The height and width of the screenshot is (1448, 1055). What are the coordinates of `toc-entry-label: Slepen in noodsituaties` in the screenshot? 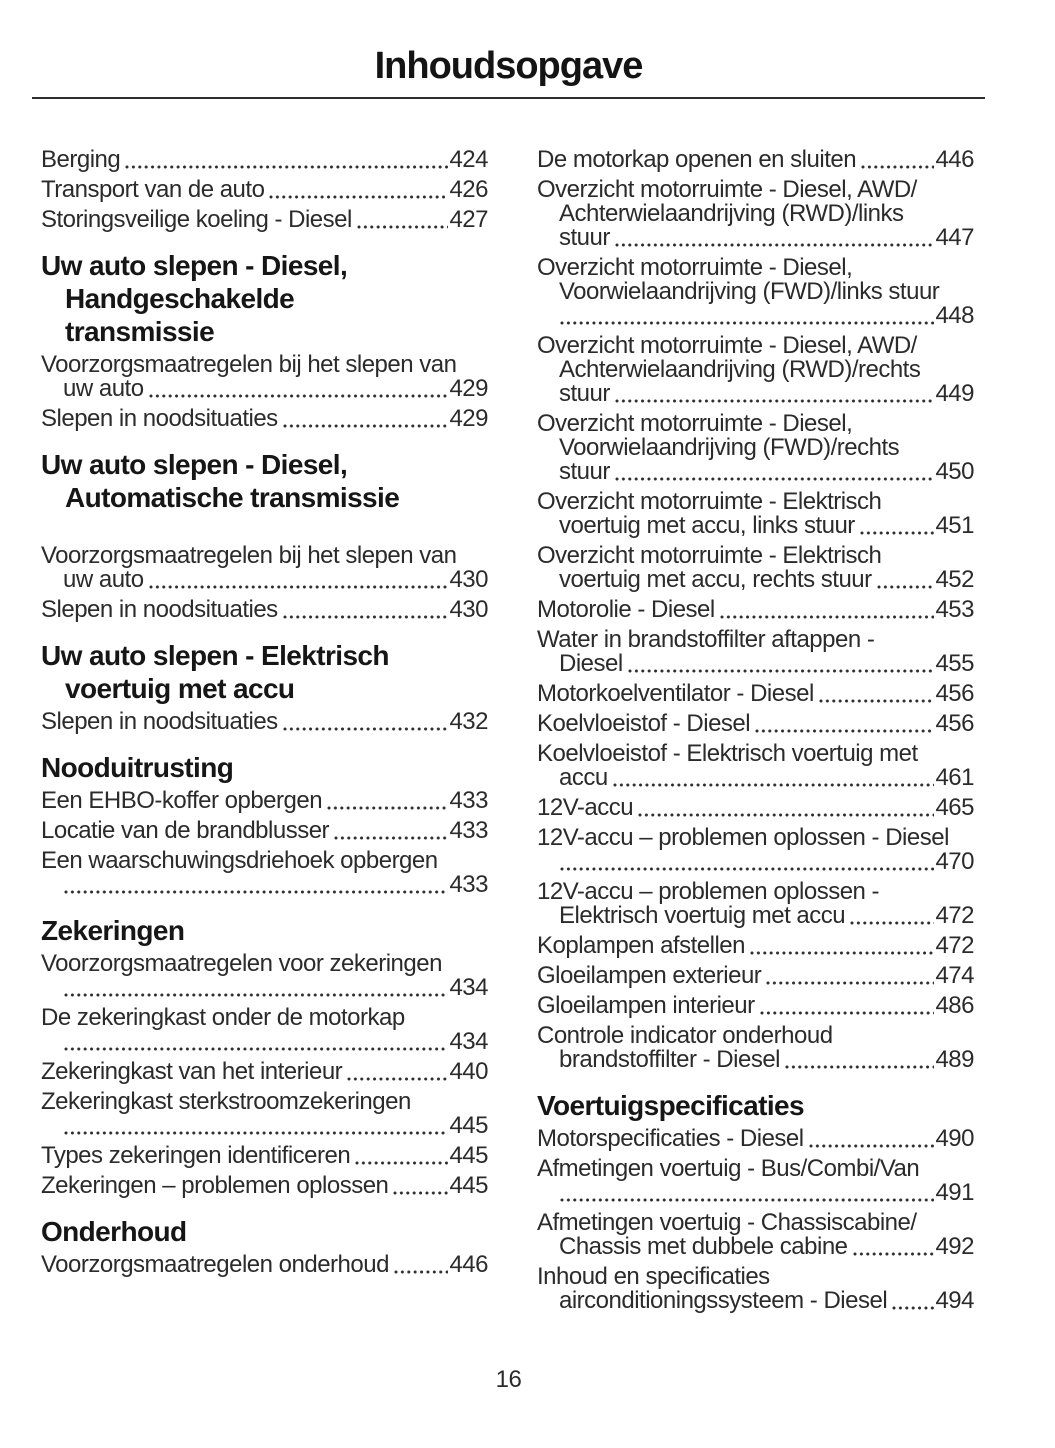 It's located at (159, 722).